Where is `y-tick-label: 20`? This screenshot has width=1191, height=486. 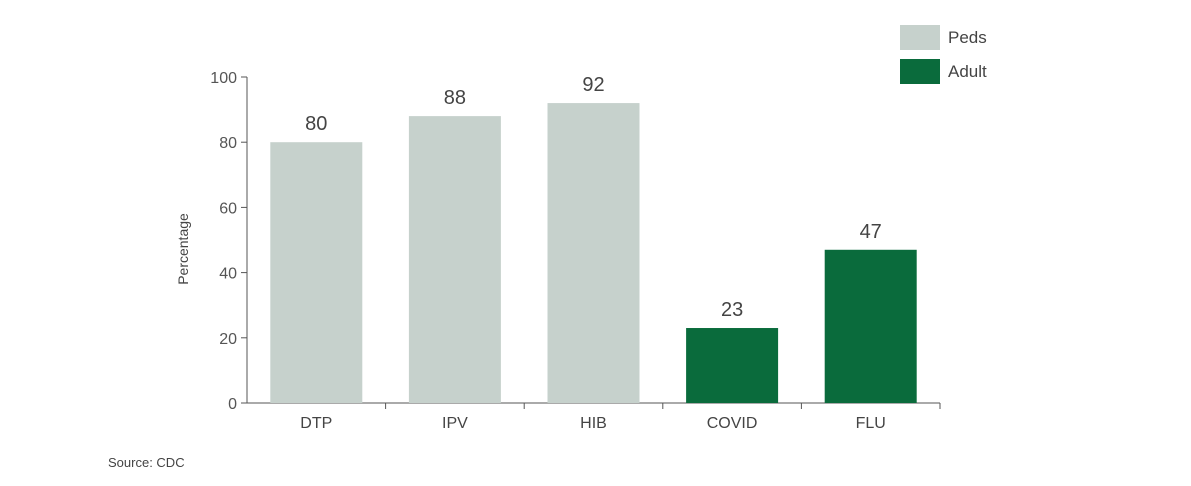
y-tick-label: 20 is located at coordinates (228, 339).